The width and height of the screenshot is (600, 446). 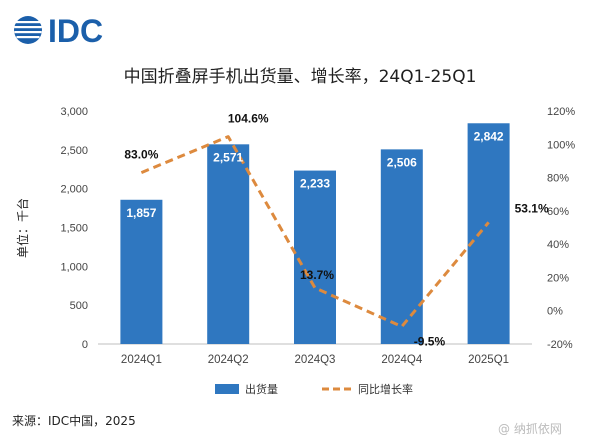 I want to click on logo-text: IDC, so click(x=75, y=31).